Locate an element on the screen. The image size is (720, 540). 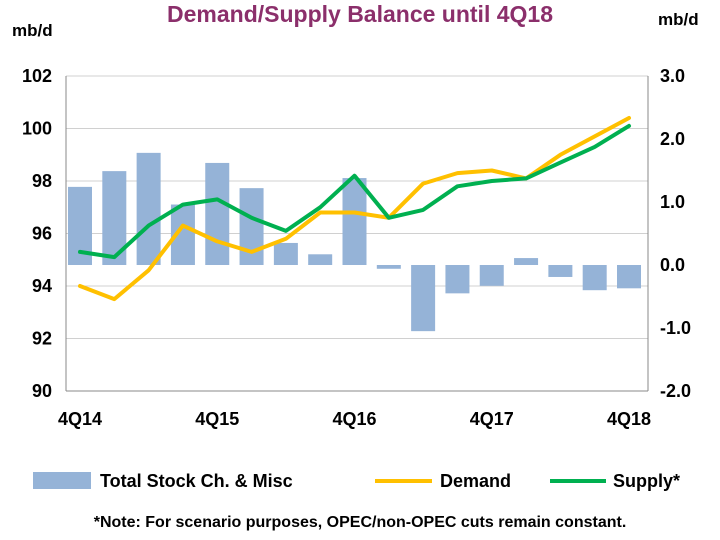
x-axis-ticks: 4Q14 4Q15 4Q16 4Q17 4Q18 is located at coordinates (354, 419).